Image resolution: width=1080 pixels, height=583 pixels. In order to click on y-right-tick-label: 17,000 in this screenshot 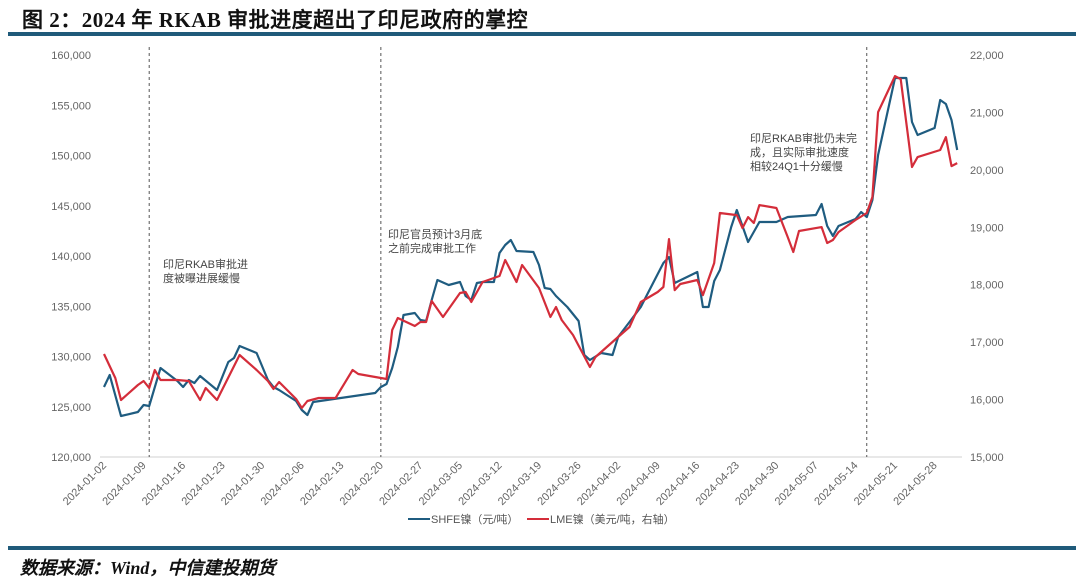, I will do `click(987, 343)`.